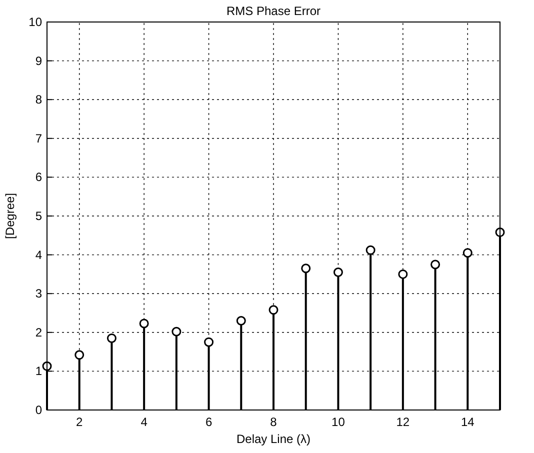 This screenshot has width=534, height=453. What do you see at coordinates (38, 99) in the screenshot?
I see `y-tick-label: 8` at bounding box center [38, 99].